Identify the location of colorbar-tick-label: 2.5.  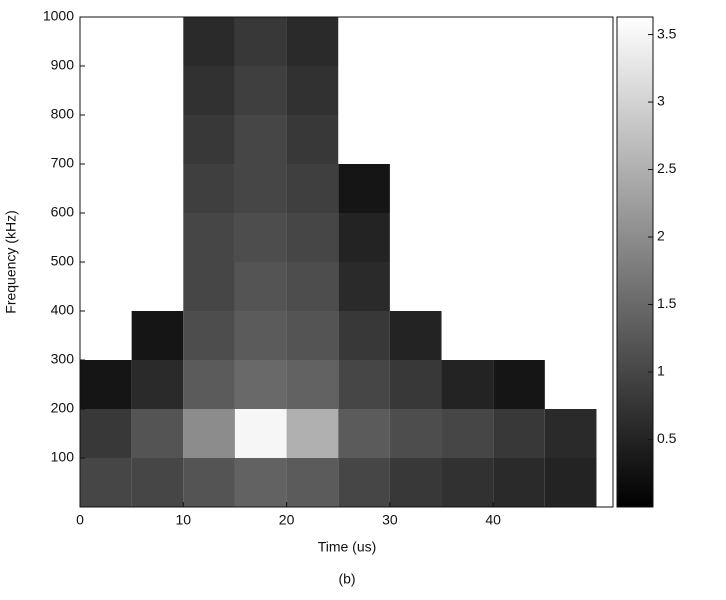
(667, 168).